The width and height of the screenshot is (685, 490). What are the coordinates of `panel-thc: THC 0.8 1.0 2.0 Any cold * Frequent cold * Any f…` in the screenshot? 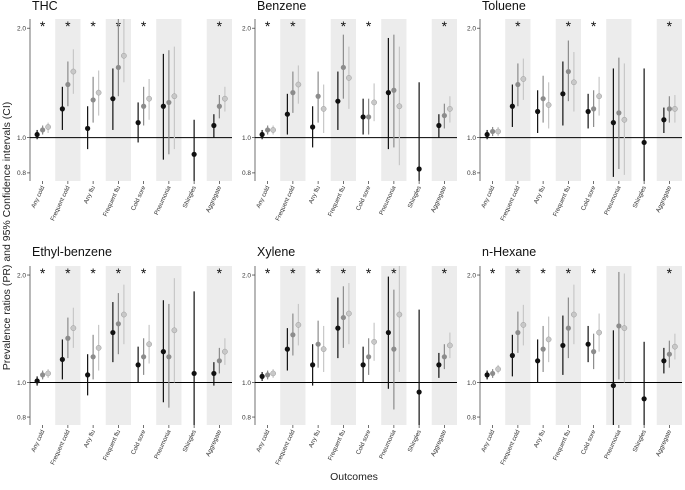 It's located at (124, 111).